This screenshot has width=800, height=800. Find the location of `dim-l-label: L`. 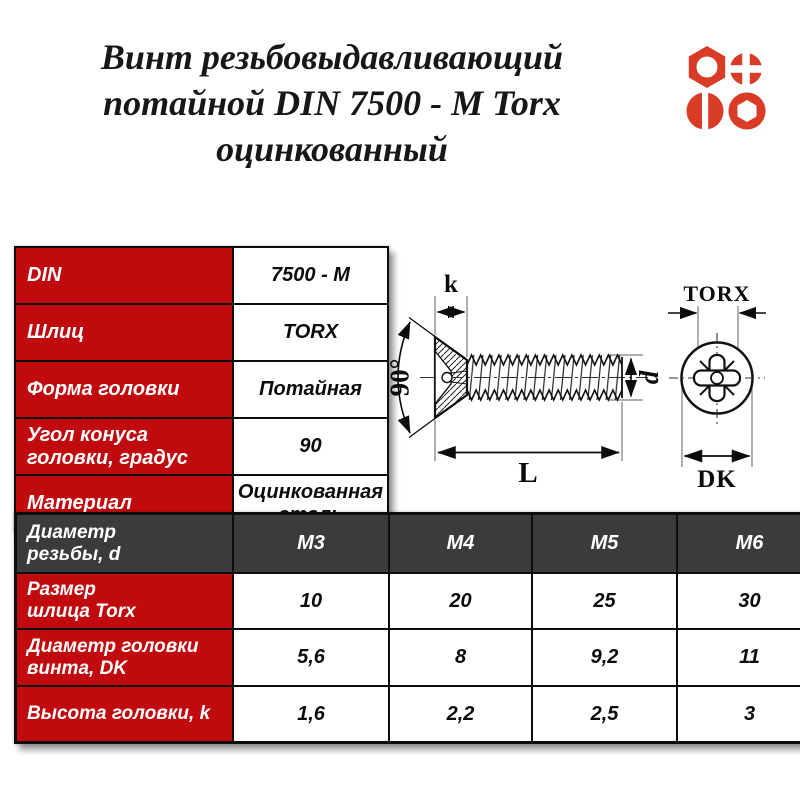

dim-l-label: L is located at coordinates (527, 473).